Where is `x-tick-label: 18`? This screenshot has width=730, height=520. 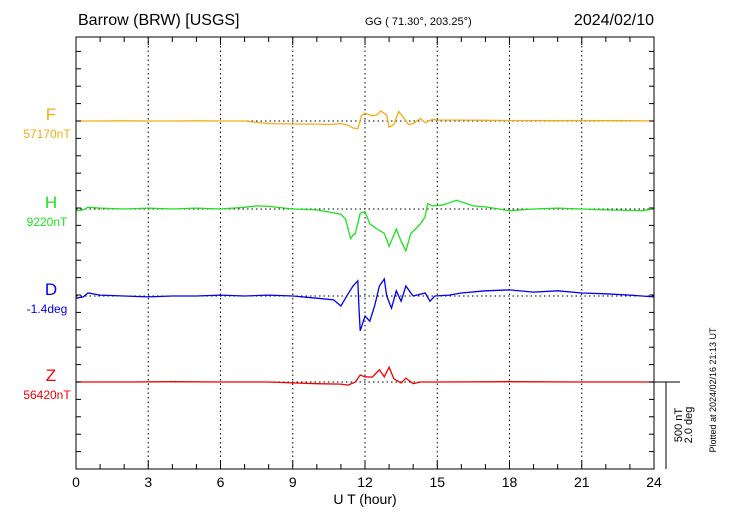
x-tick-label: 18 is located at coordinates (510, 482).